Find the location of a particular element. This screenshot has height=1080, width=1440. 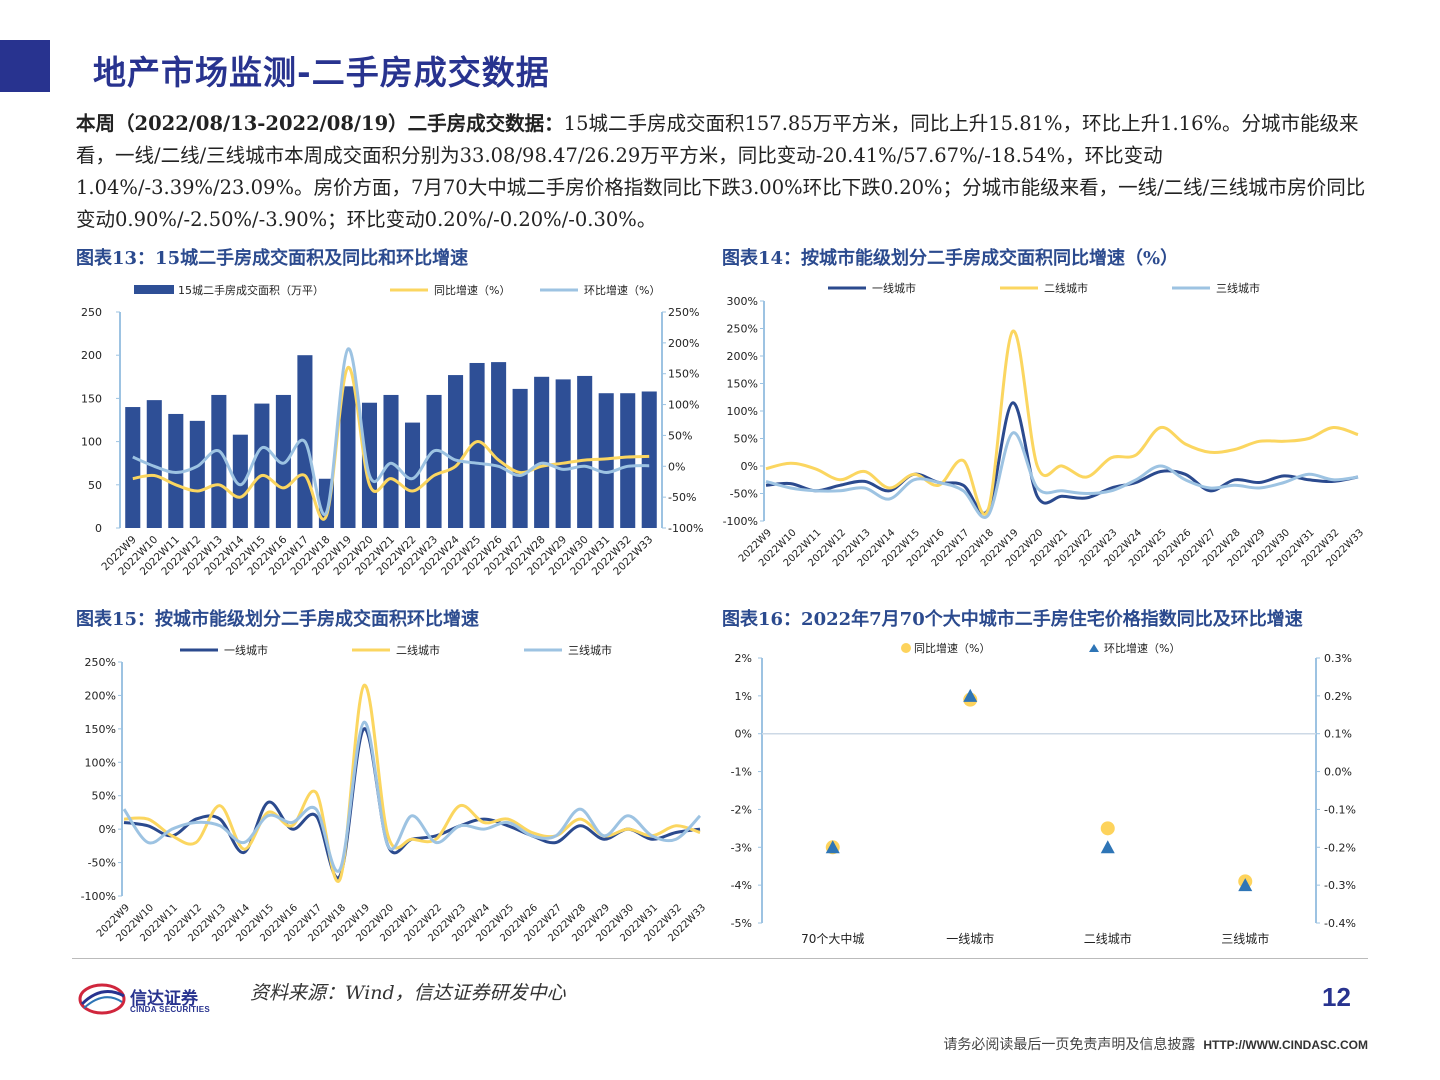

y-tick-label-right: -50% is located at coordinates (682, 497).